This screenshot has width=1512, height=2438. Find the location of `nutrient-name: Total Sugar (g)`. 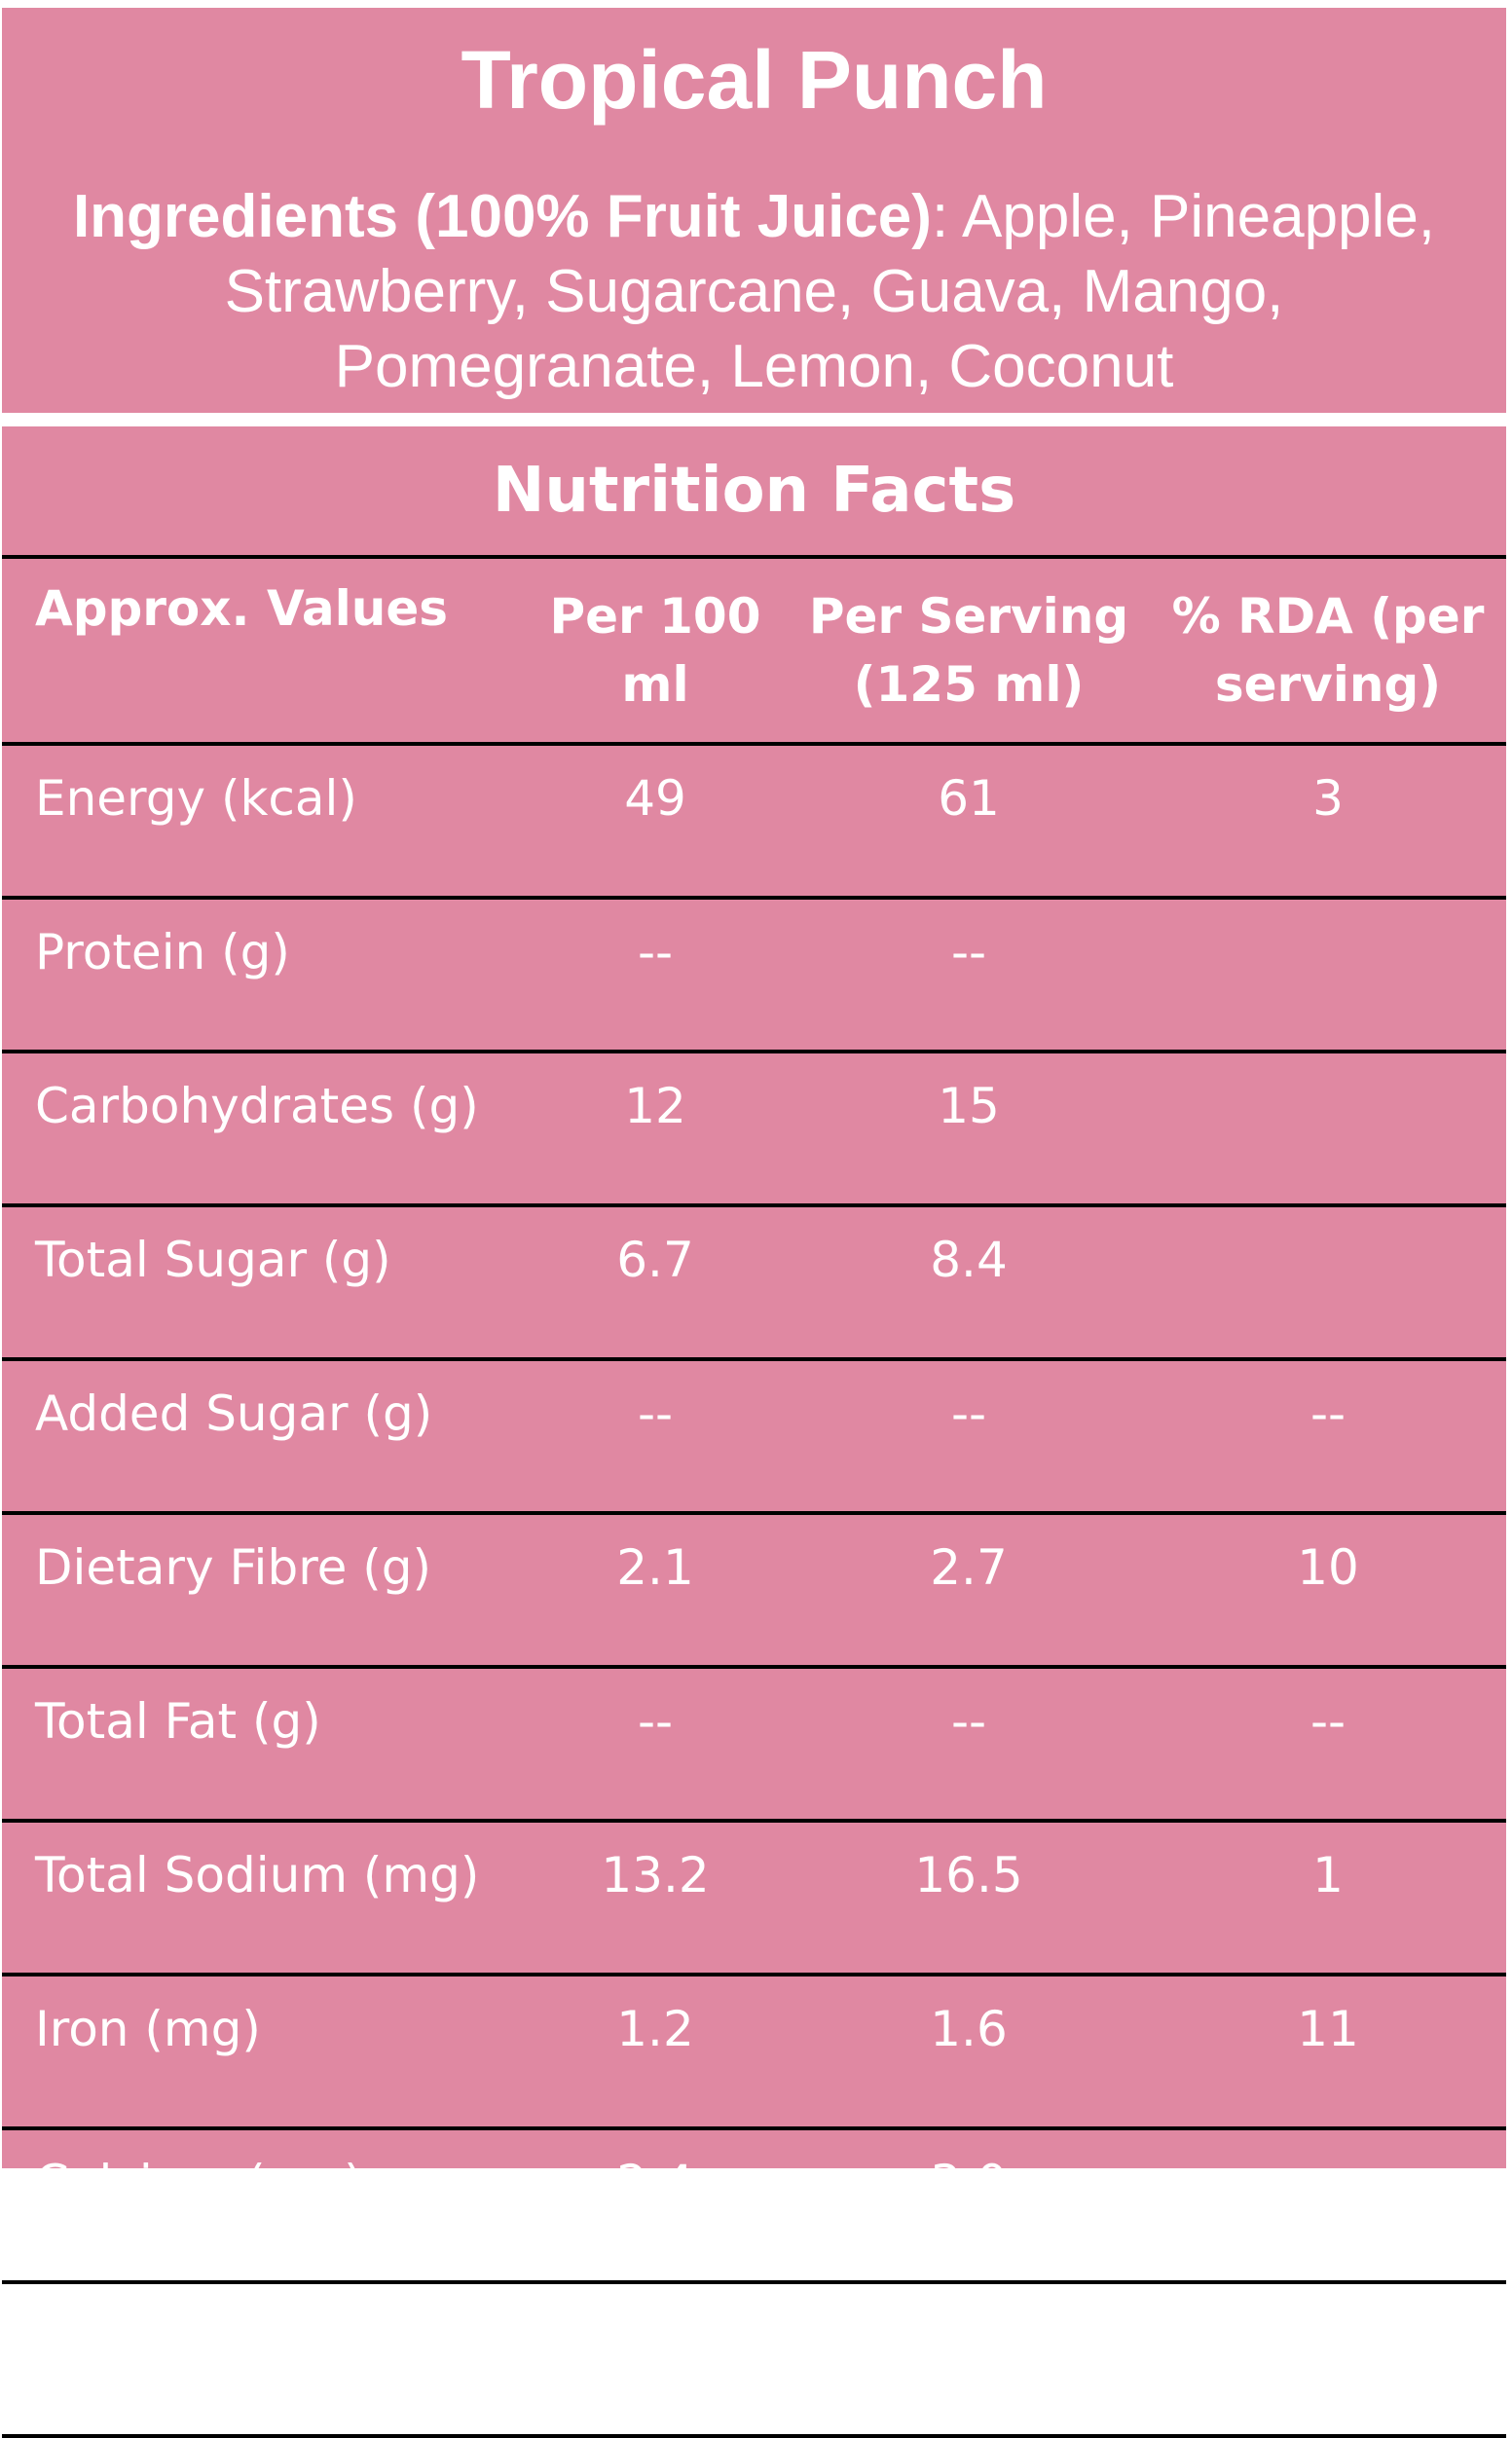

nutrient-name: Total Sugar (g) is located at coordinates (262, 1281).